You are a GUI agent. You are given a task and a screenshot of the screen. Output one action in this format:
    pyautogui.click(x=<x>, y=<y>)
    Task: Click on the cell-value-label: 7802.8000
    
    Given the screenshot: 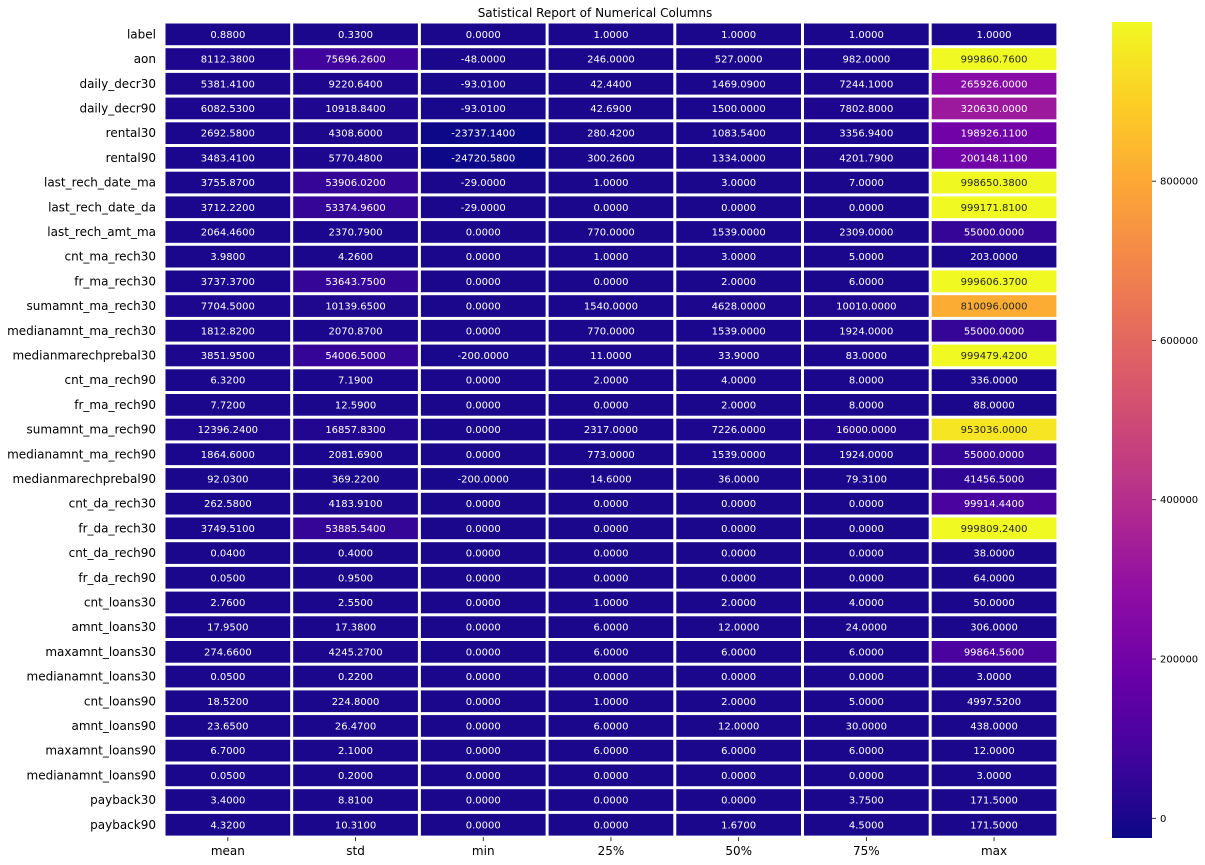 What is the action you would take?
    pyautogui.click(x=866, y=109)
    